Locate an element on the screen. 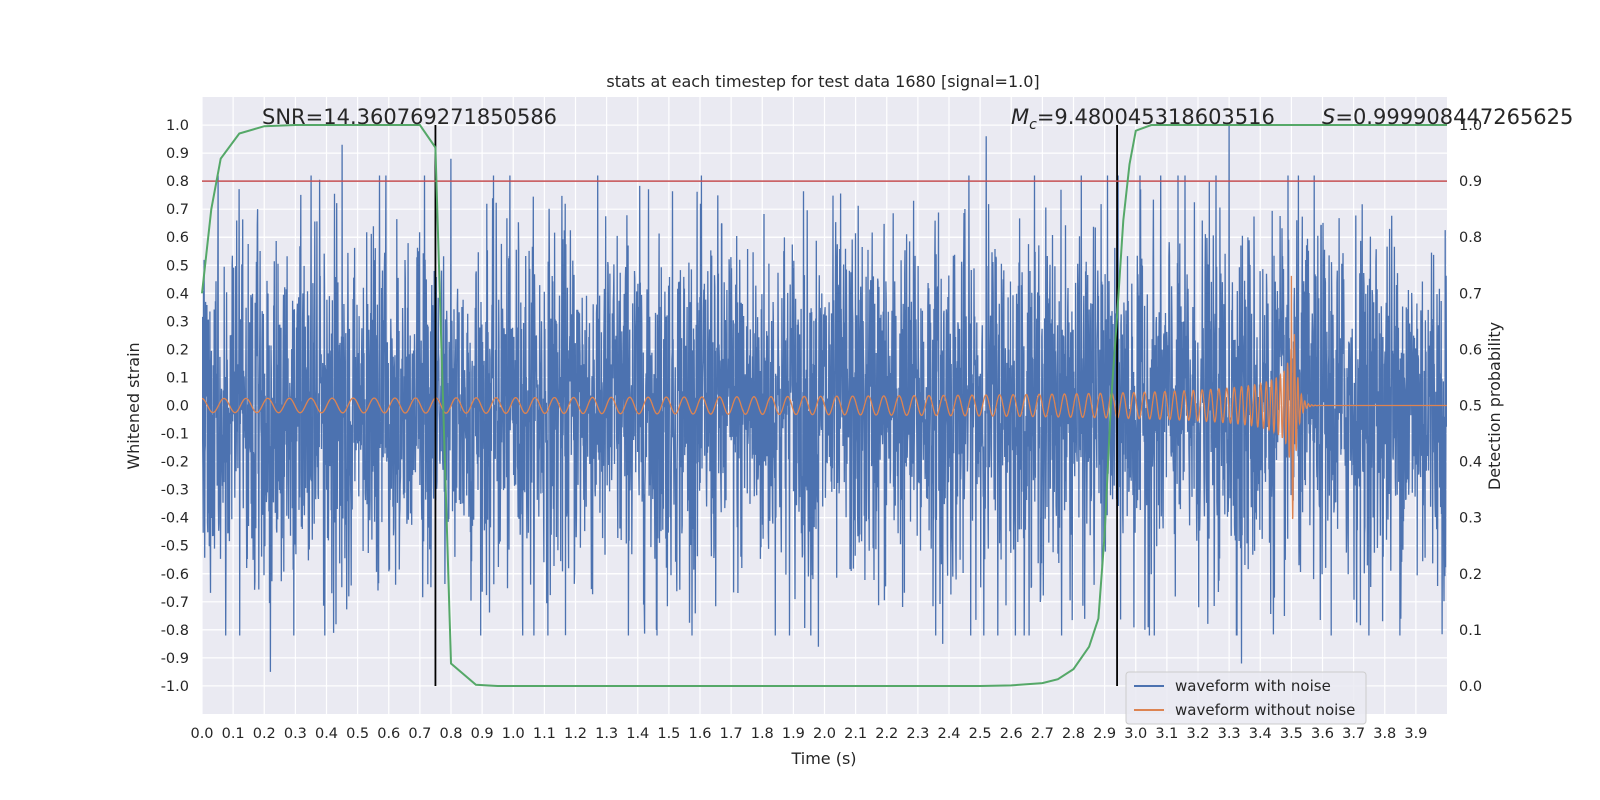  legend-label-chirp: waveform without noise is located at coordinates (1265, 710).